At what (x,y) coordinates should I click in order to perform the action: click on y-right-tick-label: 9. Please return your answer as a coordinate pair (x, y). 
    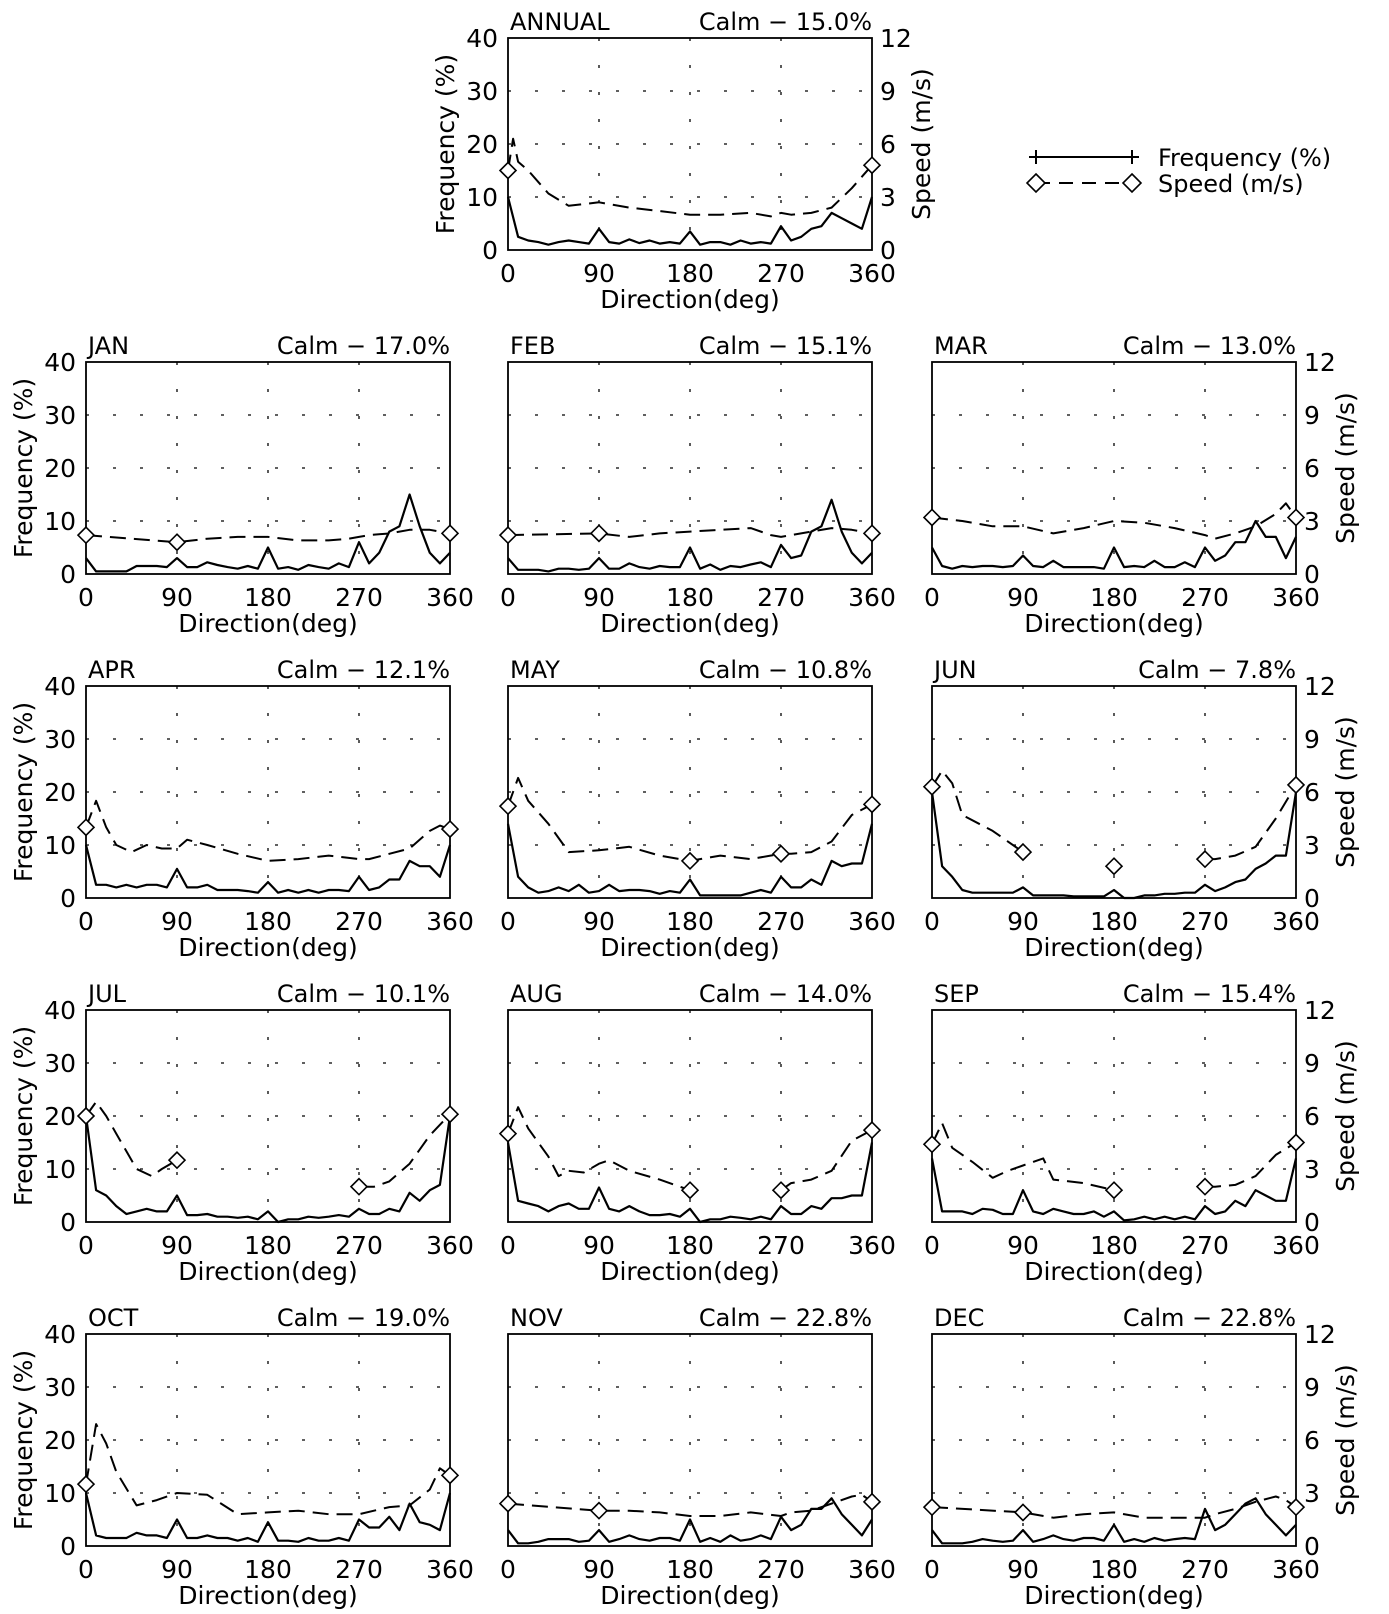
    Looking at the image, I should click on (888, 91).